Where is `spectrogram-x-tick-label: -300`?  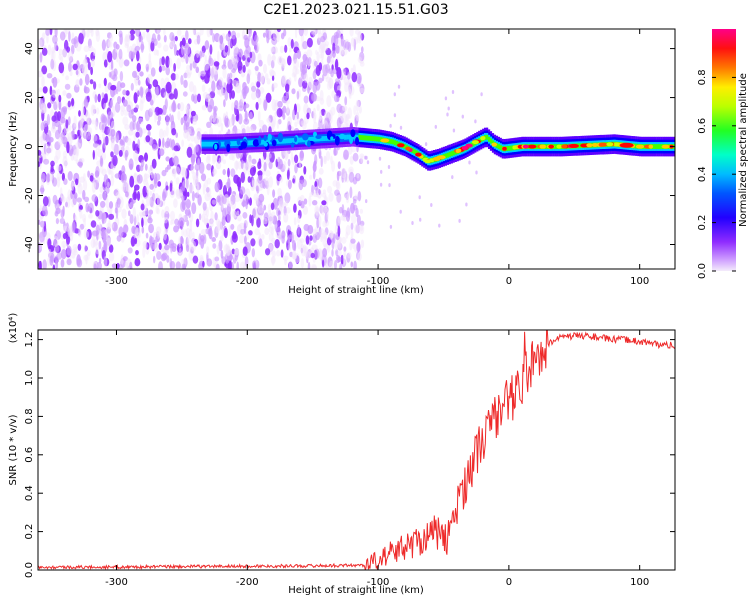
spectrogram-x-tick-label: -300 is located at coordinates (116, 281).